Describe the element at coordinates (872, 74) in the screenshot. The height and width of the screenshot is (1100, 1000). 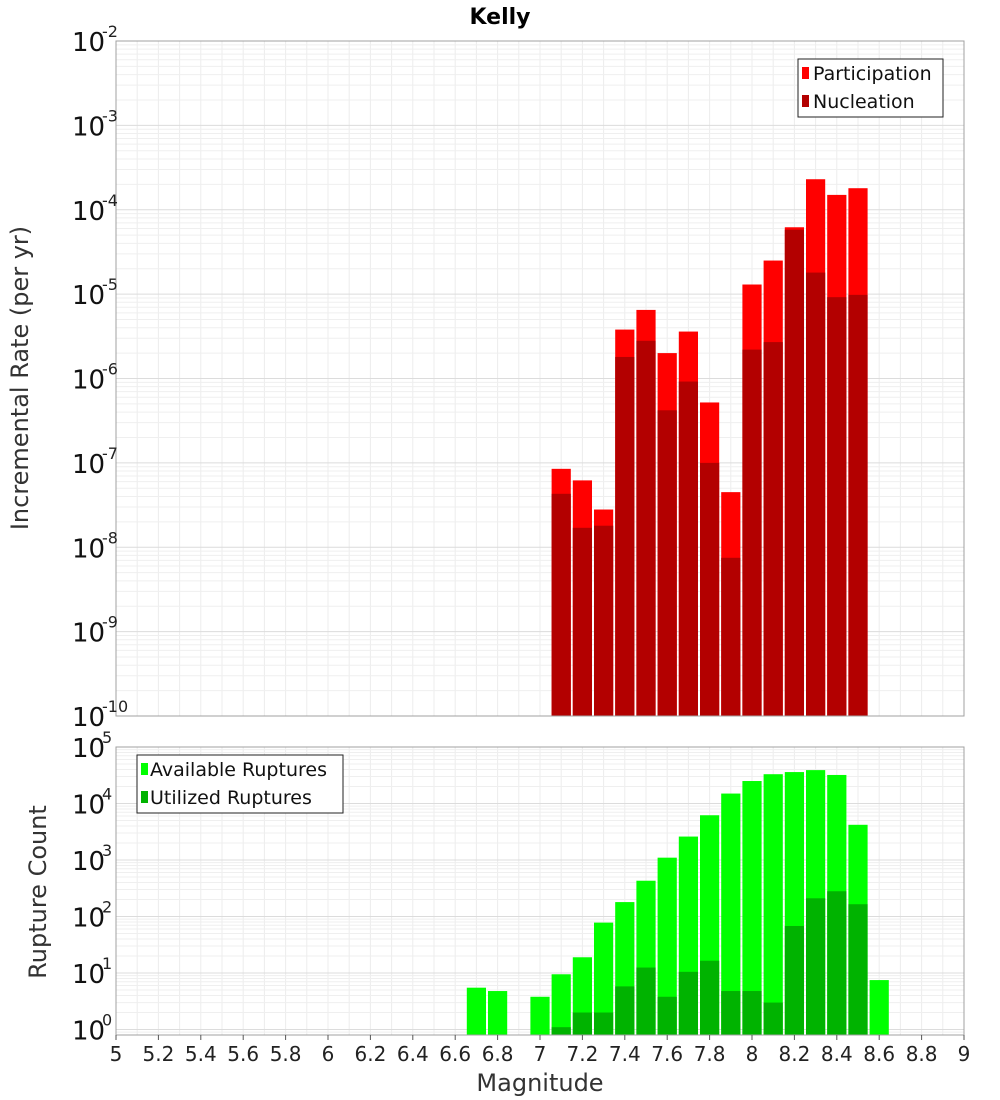
I see `participation-legend-label: Participation` at that location.